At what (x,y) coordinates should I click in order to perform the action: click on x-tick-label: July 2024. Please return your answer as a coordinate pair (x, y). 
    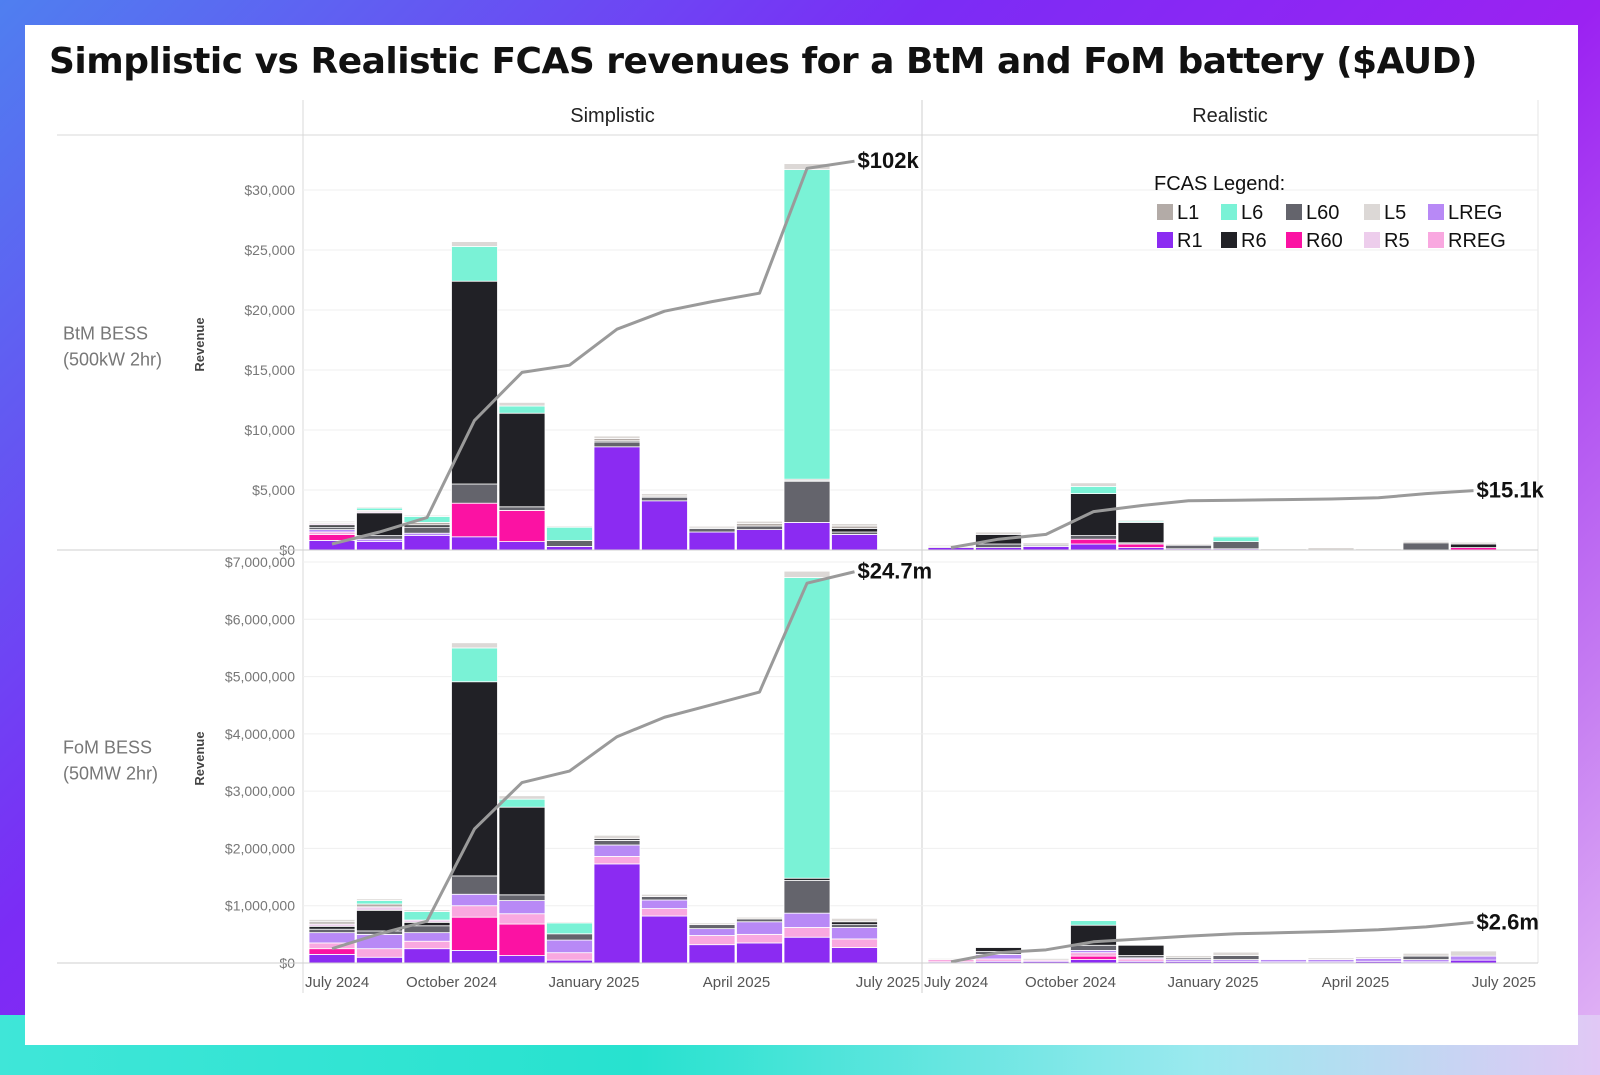
    Looking at the image, I should click on (337, 982).